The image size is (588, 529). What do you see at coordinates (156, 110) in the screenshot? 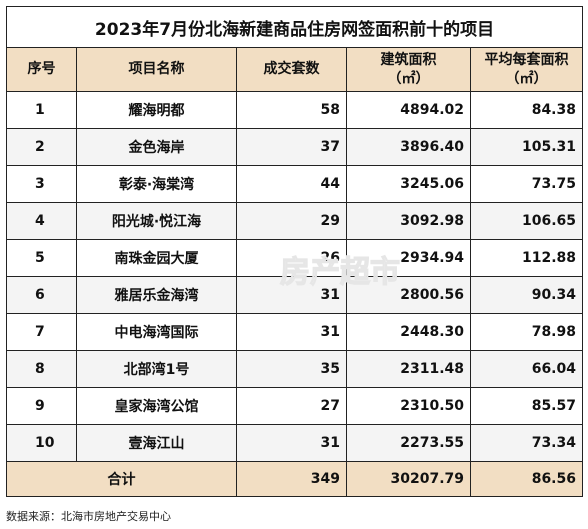
I see `row-project-name: 耀海明都` at bounding box center [156, 110].